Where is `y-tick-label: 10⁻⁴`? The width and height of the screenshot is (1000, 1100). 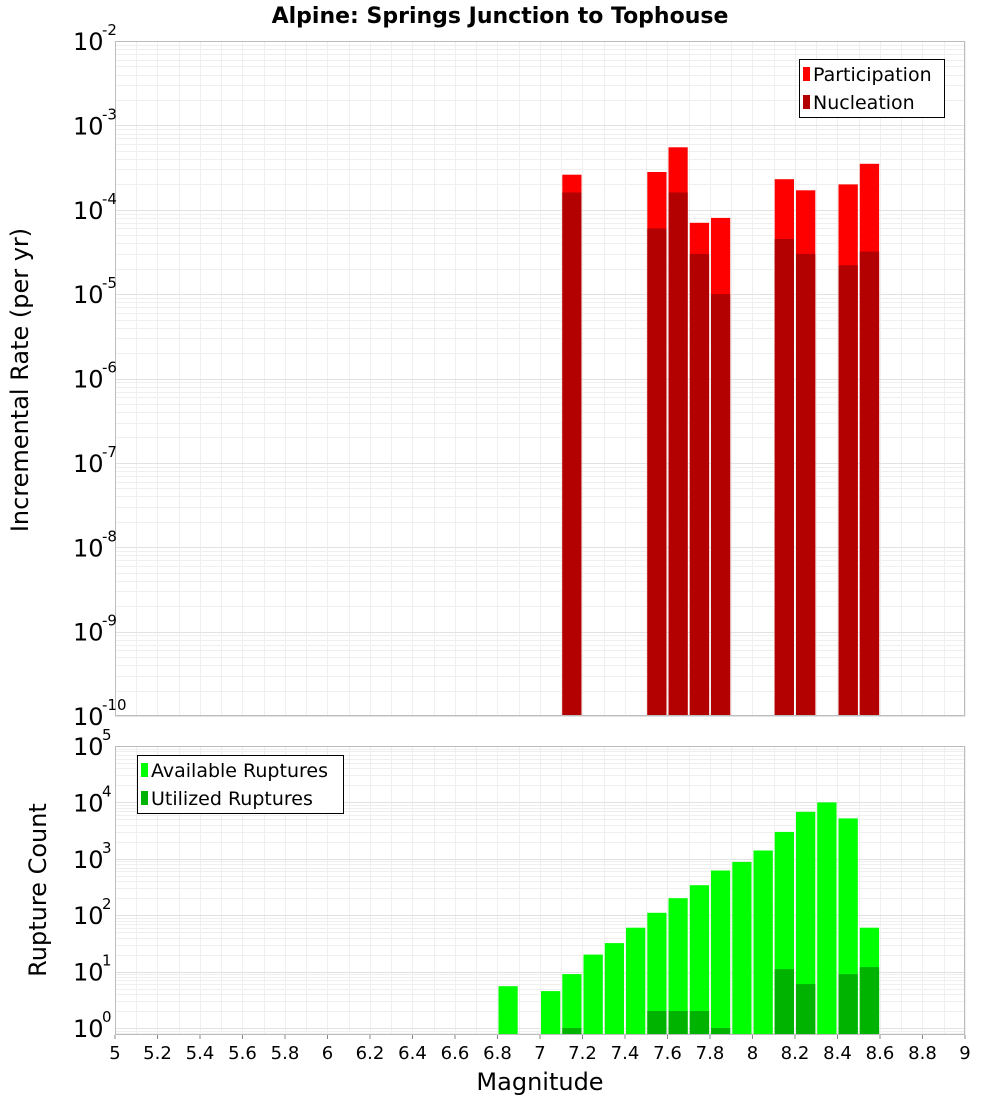
y-tick-label: 10⁻⁴ is located at coordinates (95, 207).